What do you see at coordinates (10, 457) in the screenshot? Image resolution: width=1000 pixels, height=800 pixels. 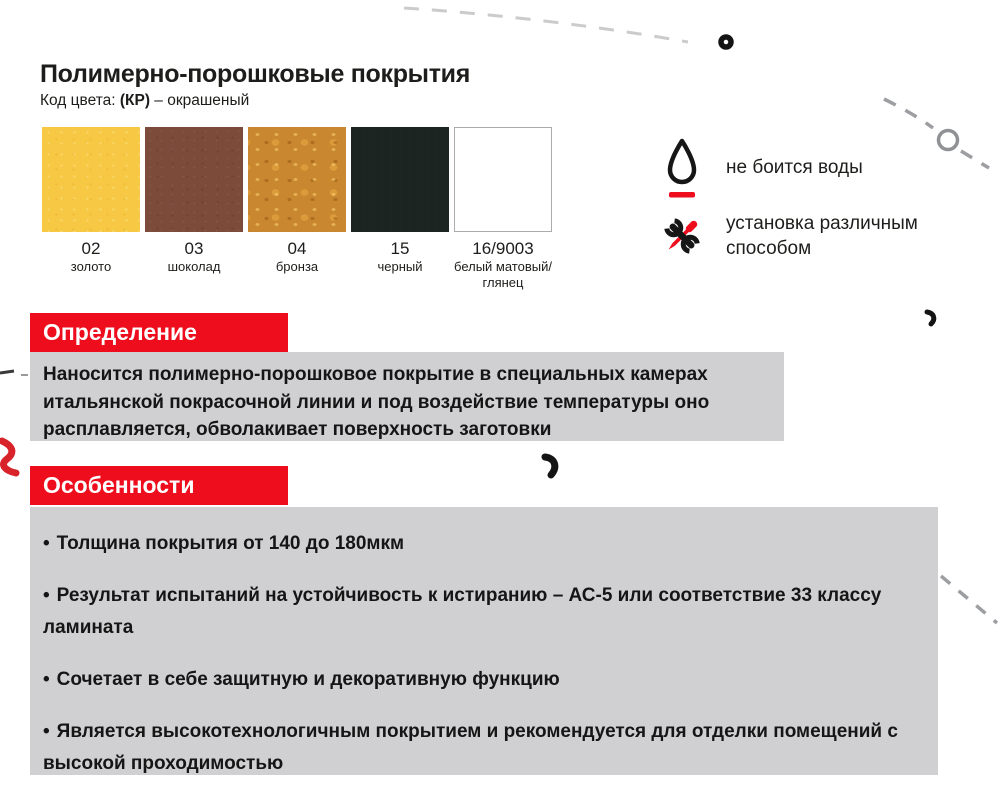 I see `red-squiggle` at bounding box center [10, 457].